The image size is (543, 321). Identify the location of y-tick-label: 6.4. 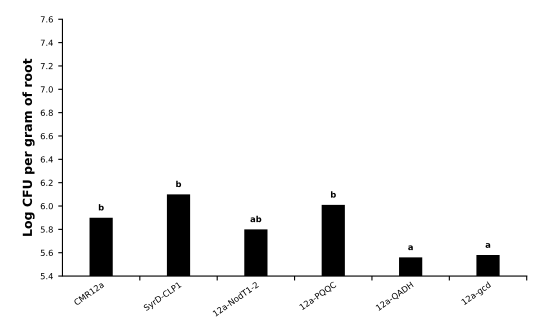
(46, 159).